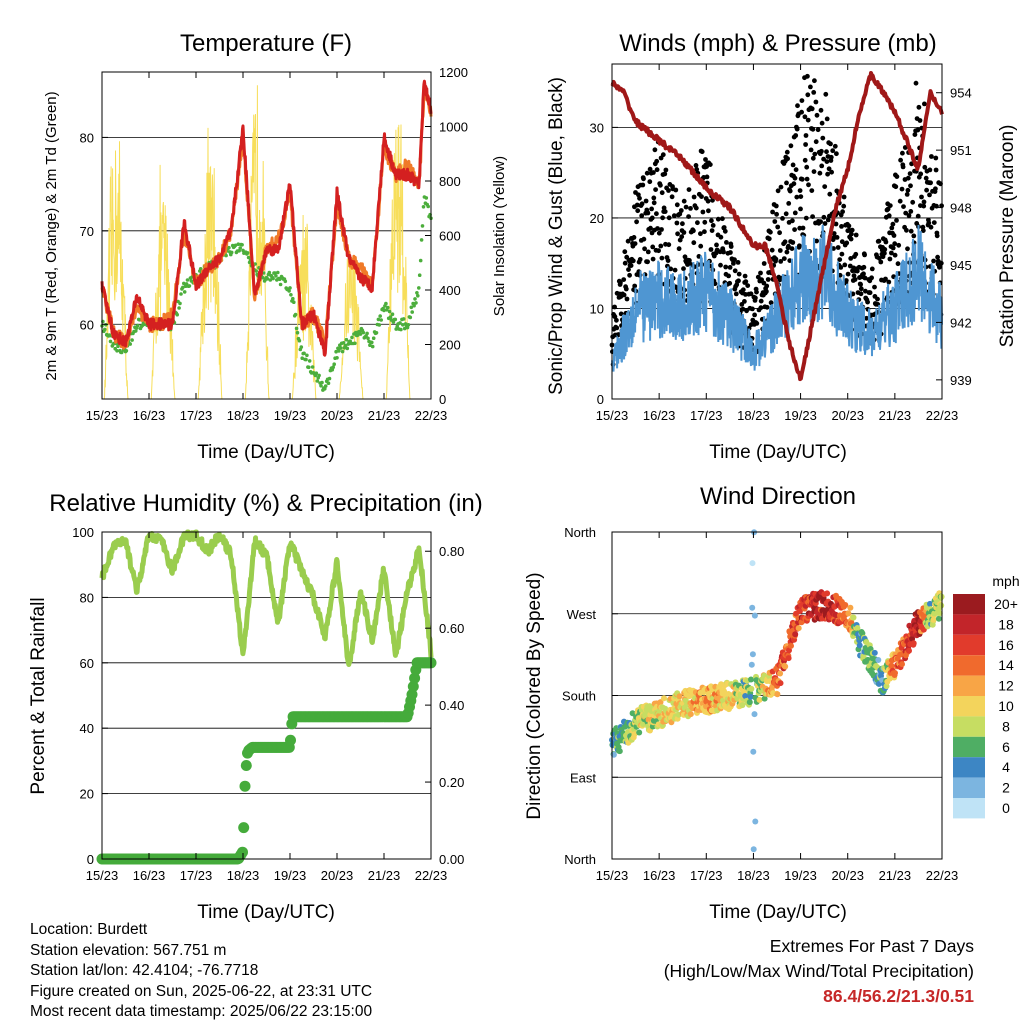 The height and width of the screenshot is (1024, 1024). Describe the element at coordinates (266, 218) in the screenshot. I see `temp-2m-series` at that location.